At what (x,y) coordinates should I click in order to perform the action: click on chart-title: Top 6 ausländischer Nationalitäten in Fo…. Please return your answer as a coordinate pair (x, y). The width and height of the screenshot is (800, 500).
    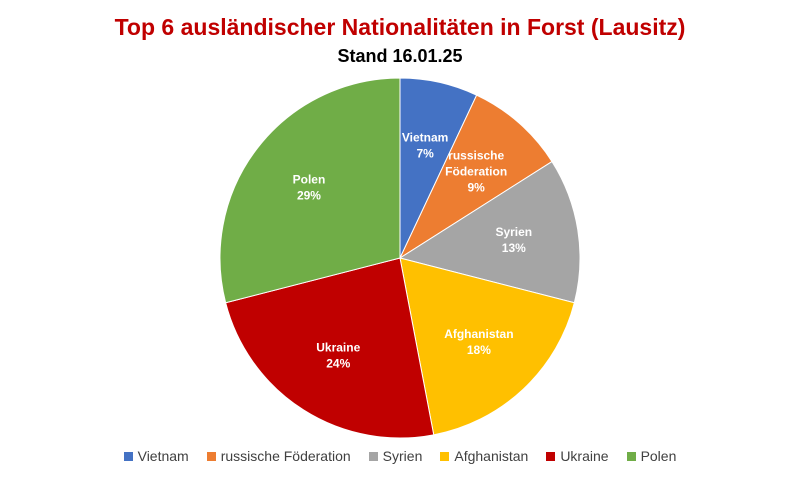
    Looking at the image, I should click on (400, 27).